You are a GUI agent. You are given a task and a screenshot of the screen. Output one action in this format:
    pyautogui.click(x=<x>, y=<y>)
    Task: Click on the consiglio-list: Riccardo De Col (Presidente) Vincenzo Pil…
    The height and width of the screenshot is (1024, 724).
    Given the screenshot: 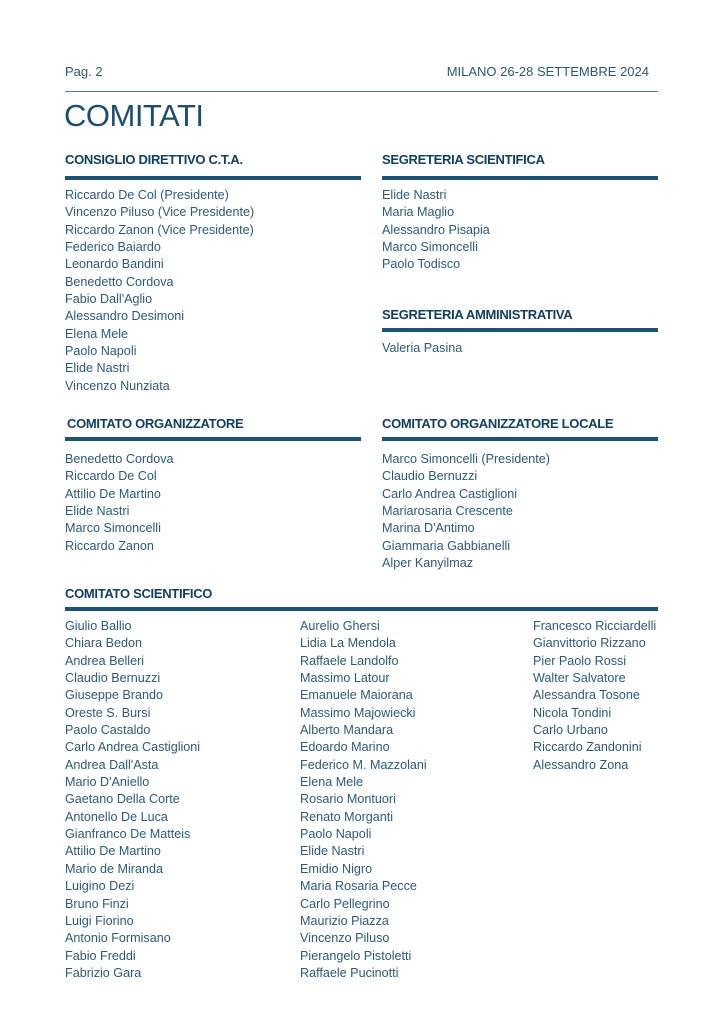 What is the action you would take?
    pyautogui.click(x=159, y=291)
    